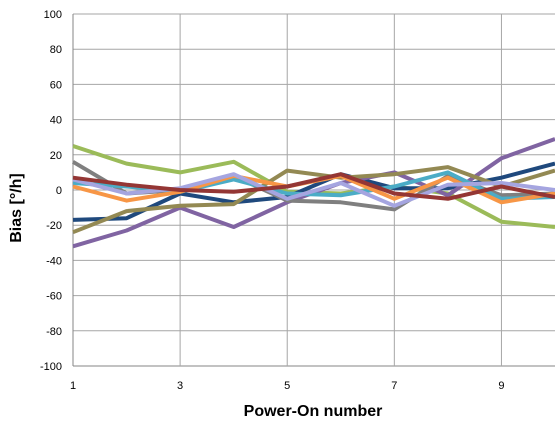  I want to click on x-axis-title: Power-On number, so click(313, 411).